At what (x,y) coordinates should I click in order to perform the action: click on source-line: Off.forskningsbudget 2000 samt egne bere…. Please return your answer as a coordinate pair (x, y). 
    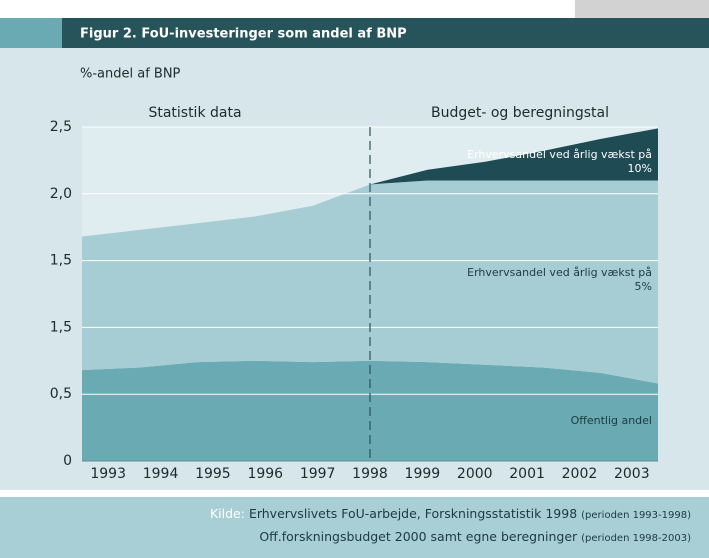
    Looking at the image, I should click on (475, 536).